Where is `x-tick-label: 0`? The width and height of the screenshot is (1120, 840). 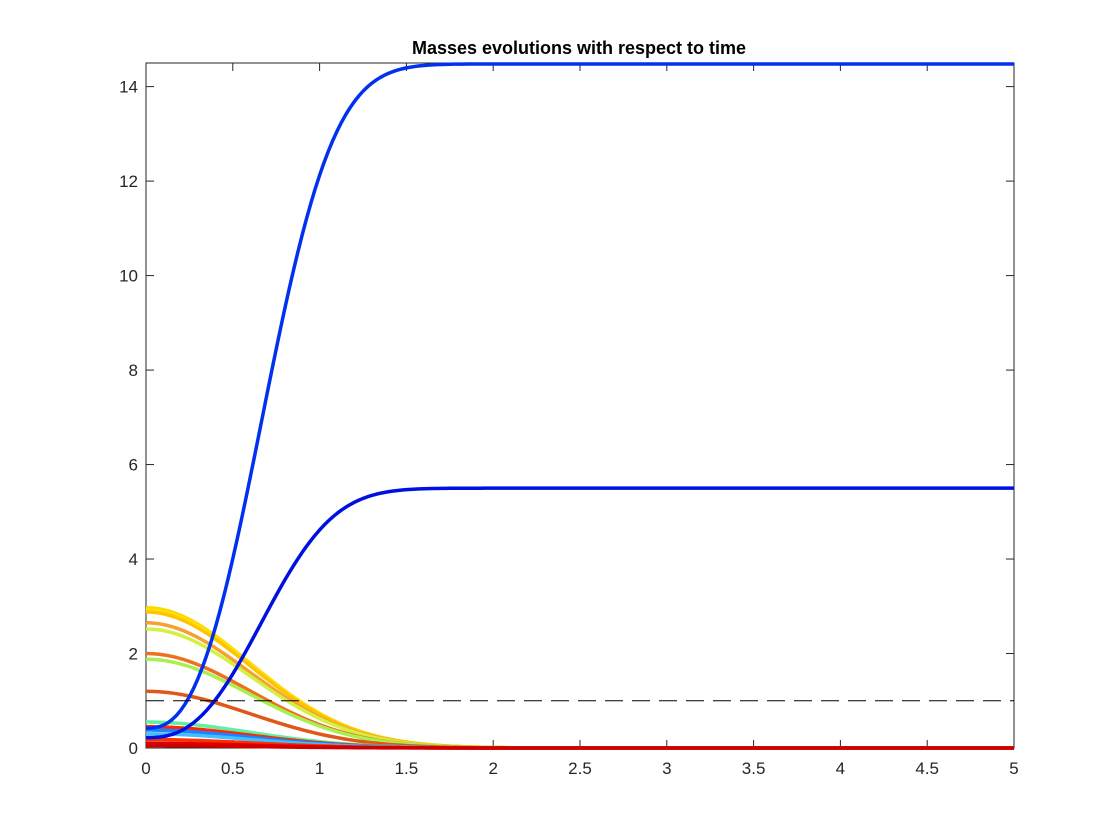
x-tick-label: 0 is located at coordinates (145, 768).